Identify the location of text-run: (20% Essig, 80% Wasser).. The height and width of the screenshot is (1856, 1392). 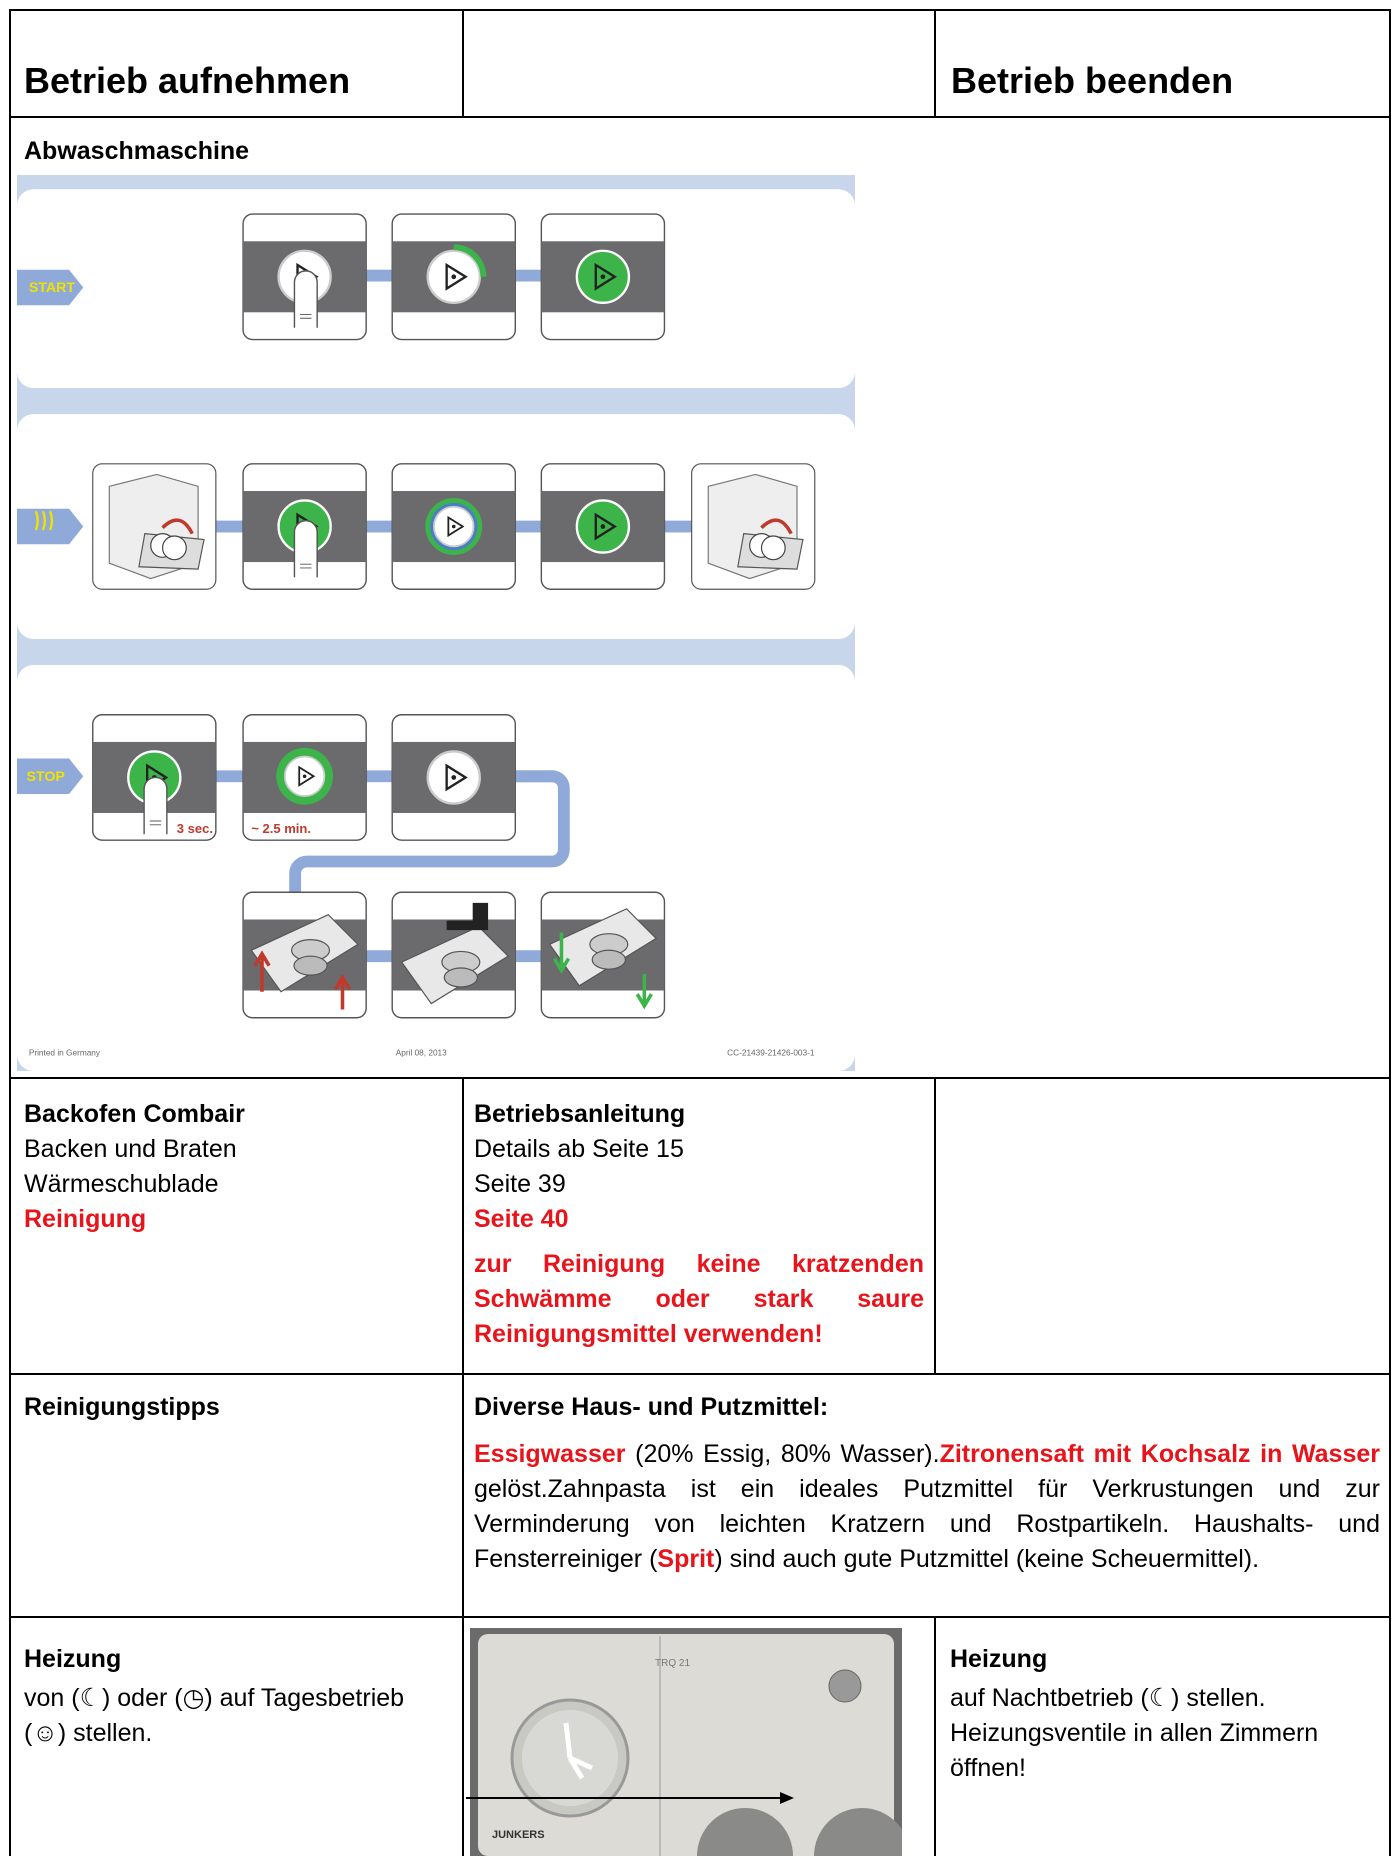
(782, 1454).